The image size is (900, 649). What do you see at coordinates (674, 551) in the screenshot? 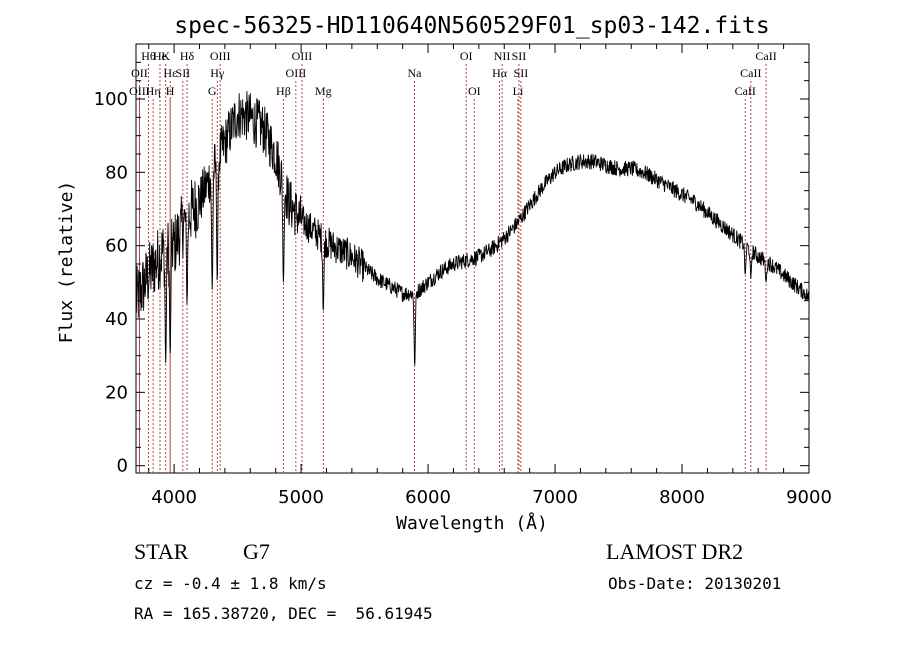
I see `survey-name: LAMOST DR2` at bounding box center [674, 551].